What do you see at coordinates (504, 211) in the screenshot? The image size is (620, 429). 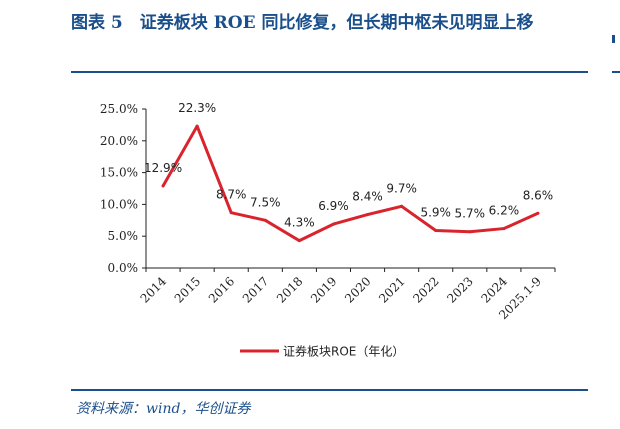 I see `data-label: 6.2%` at bounding box center [504, 211].